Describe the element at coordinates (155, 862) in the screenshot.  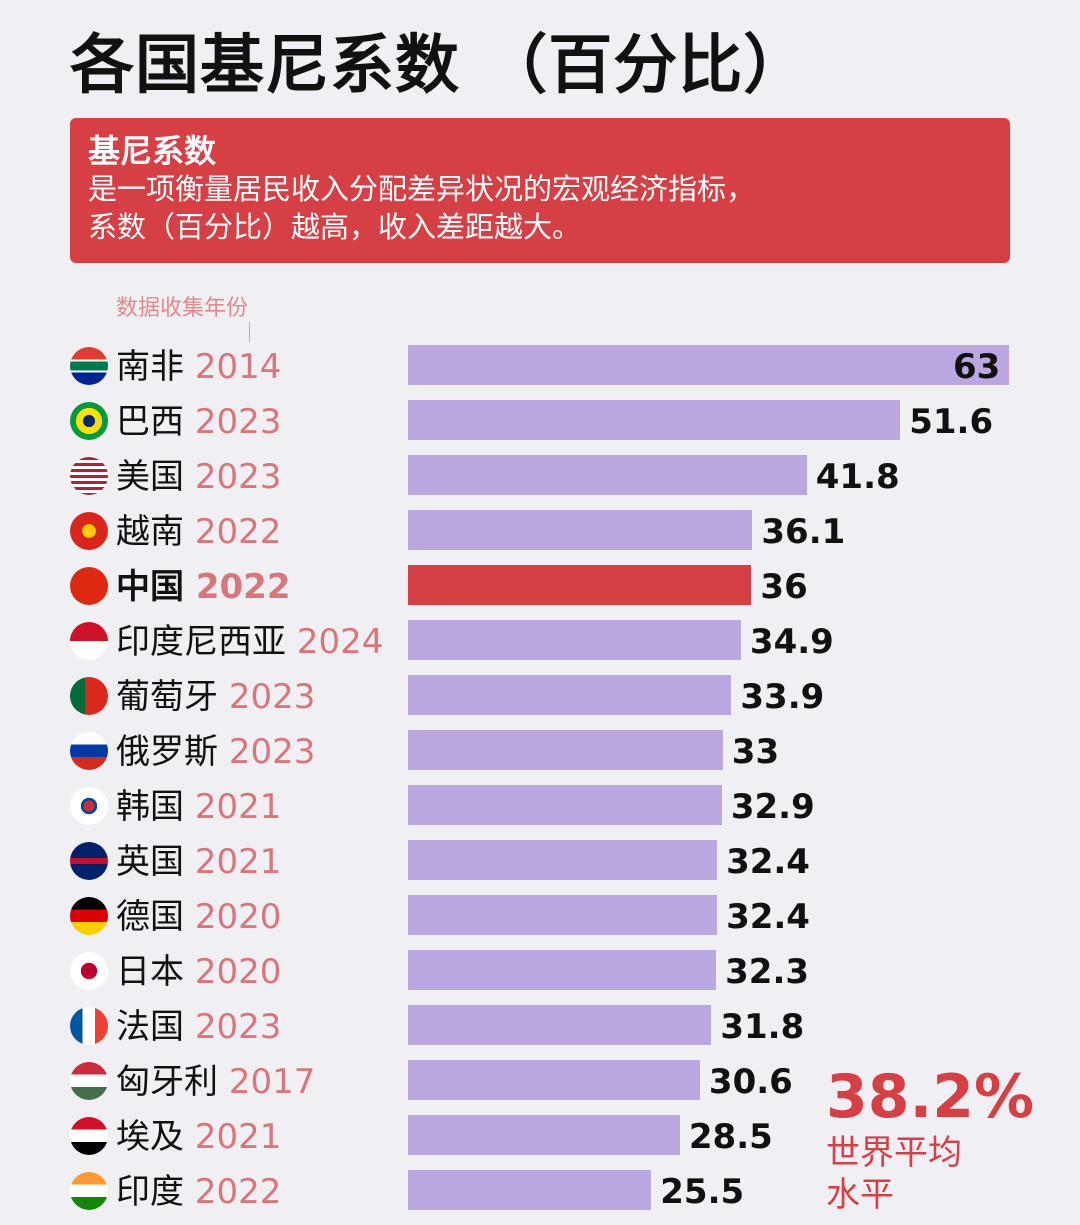
I see `country-name: 英国` at that location.